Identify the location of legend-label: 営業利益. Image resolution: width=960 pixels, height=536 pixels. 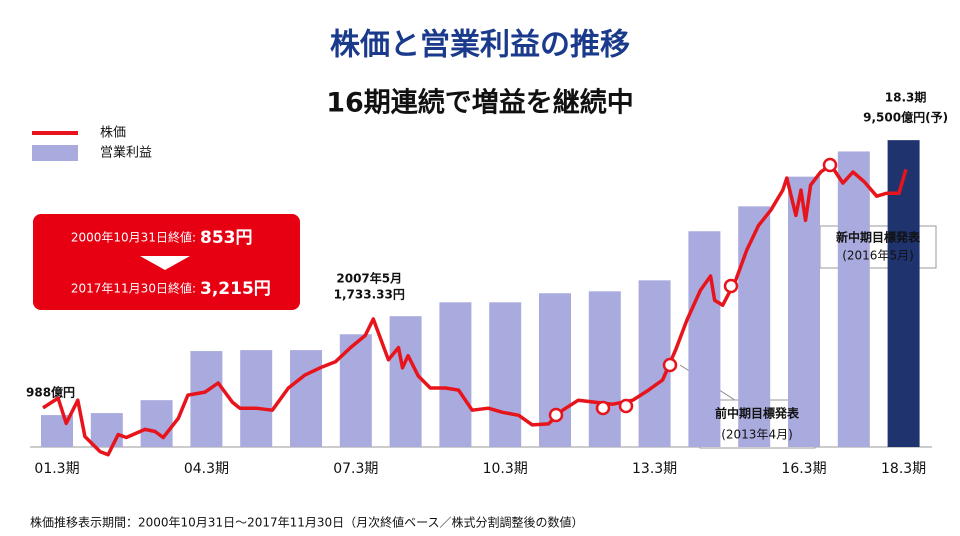
(126, 153).